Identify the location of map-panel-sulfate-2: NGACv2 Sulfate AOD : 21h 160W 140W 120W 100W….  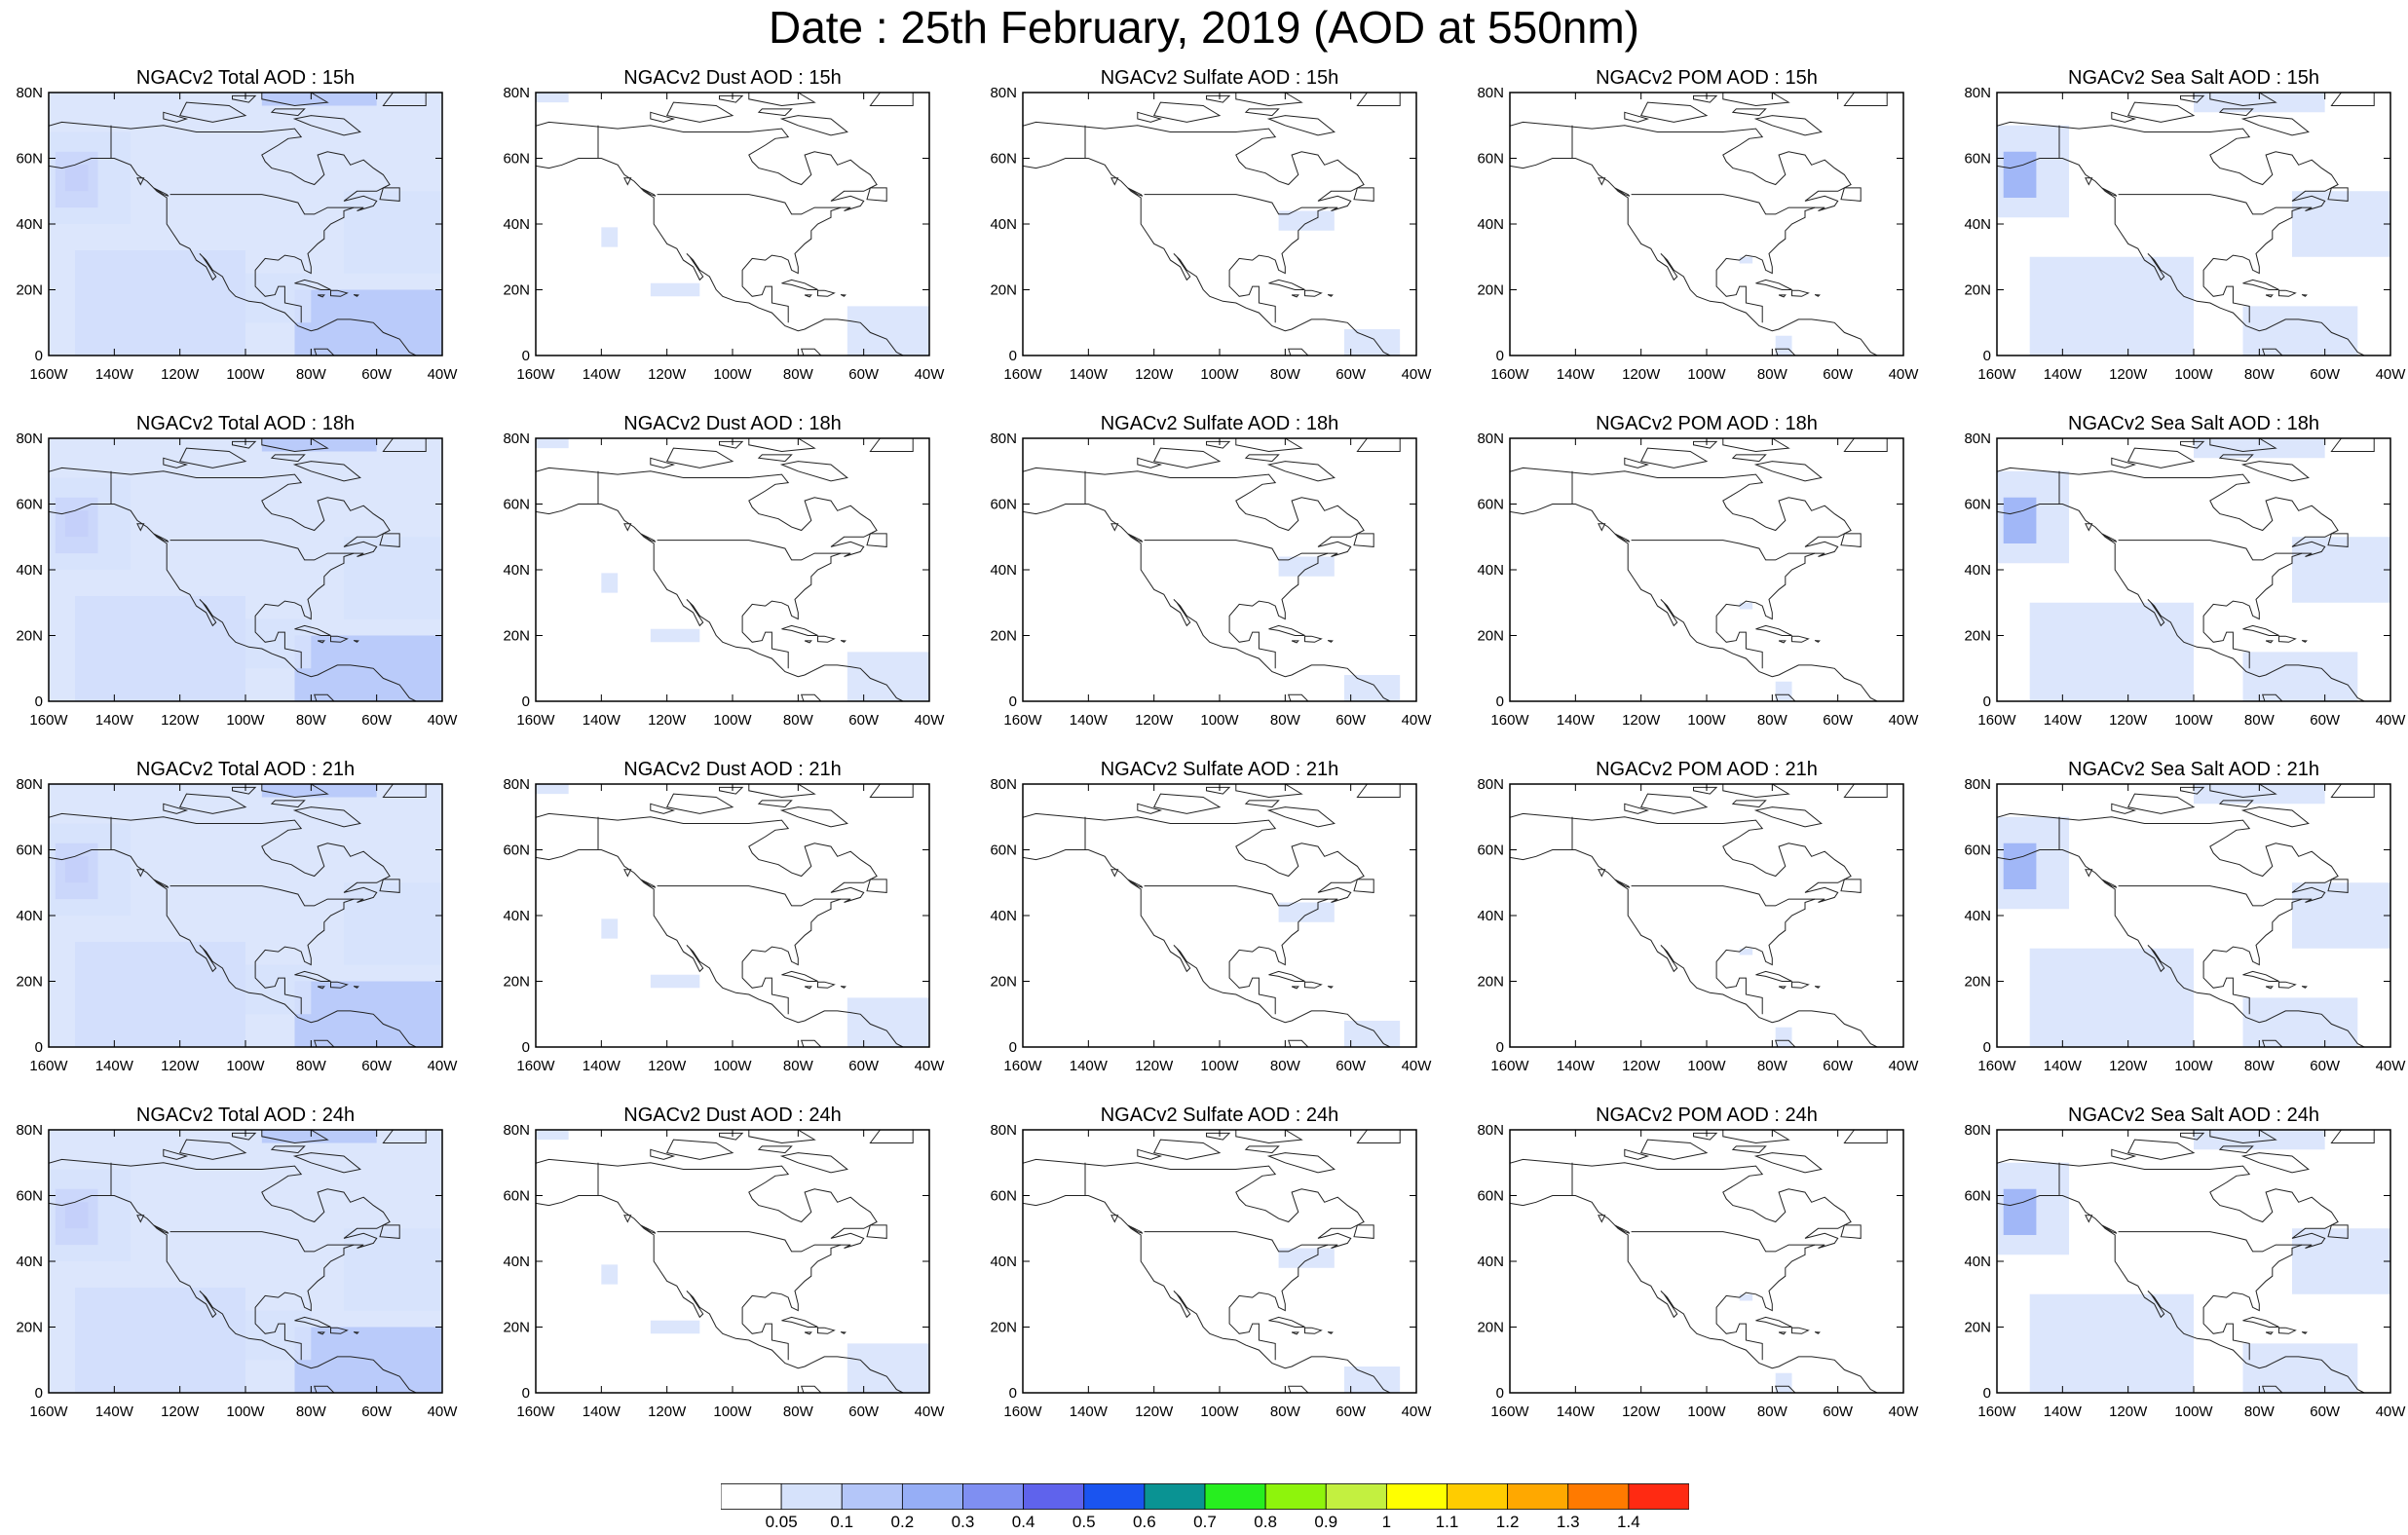
(1219, 920).